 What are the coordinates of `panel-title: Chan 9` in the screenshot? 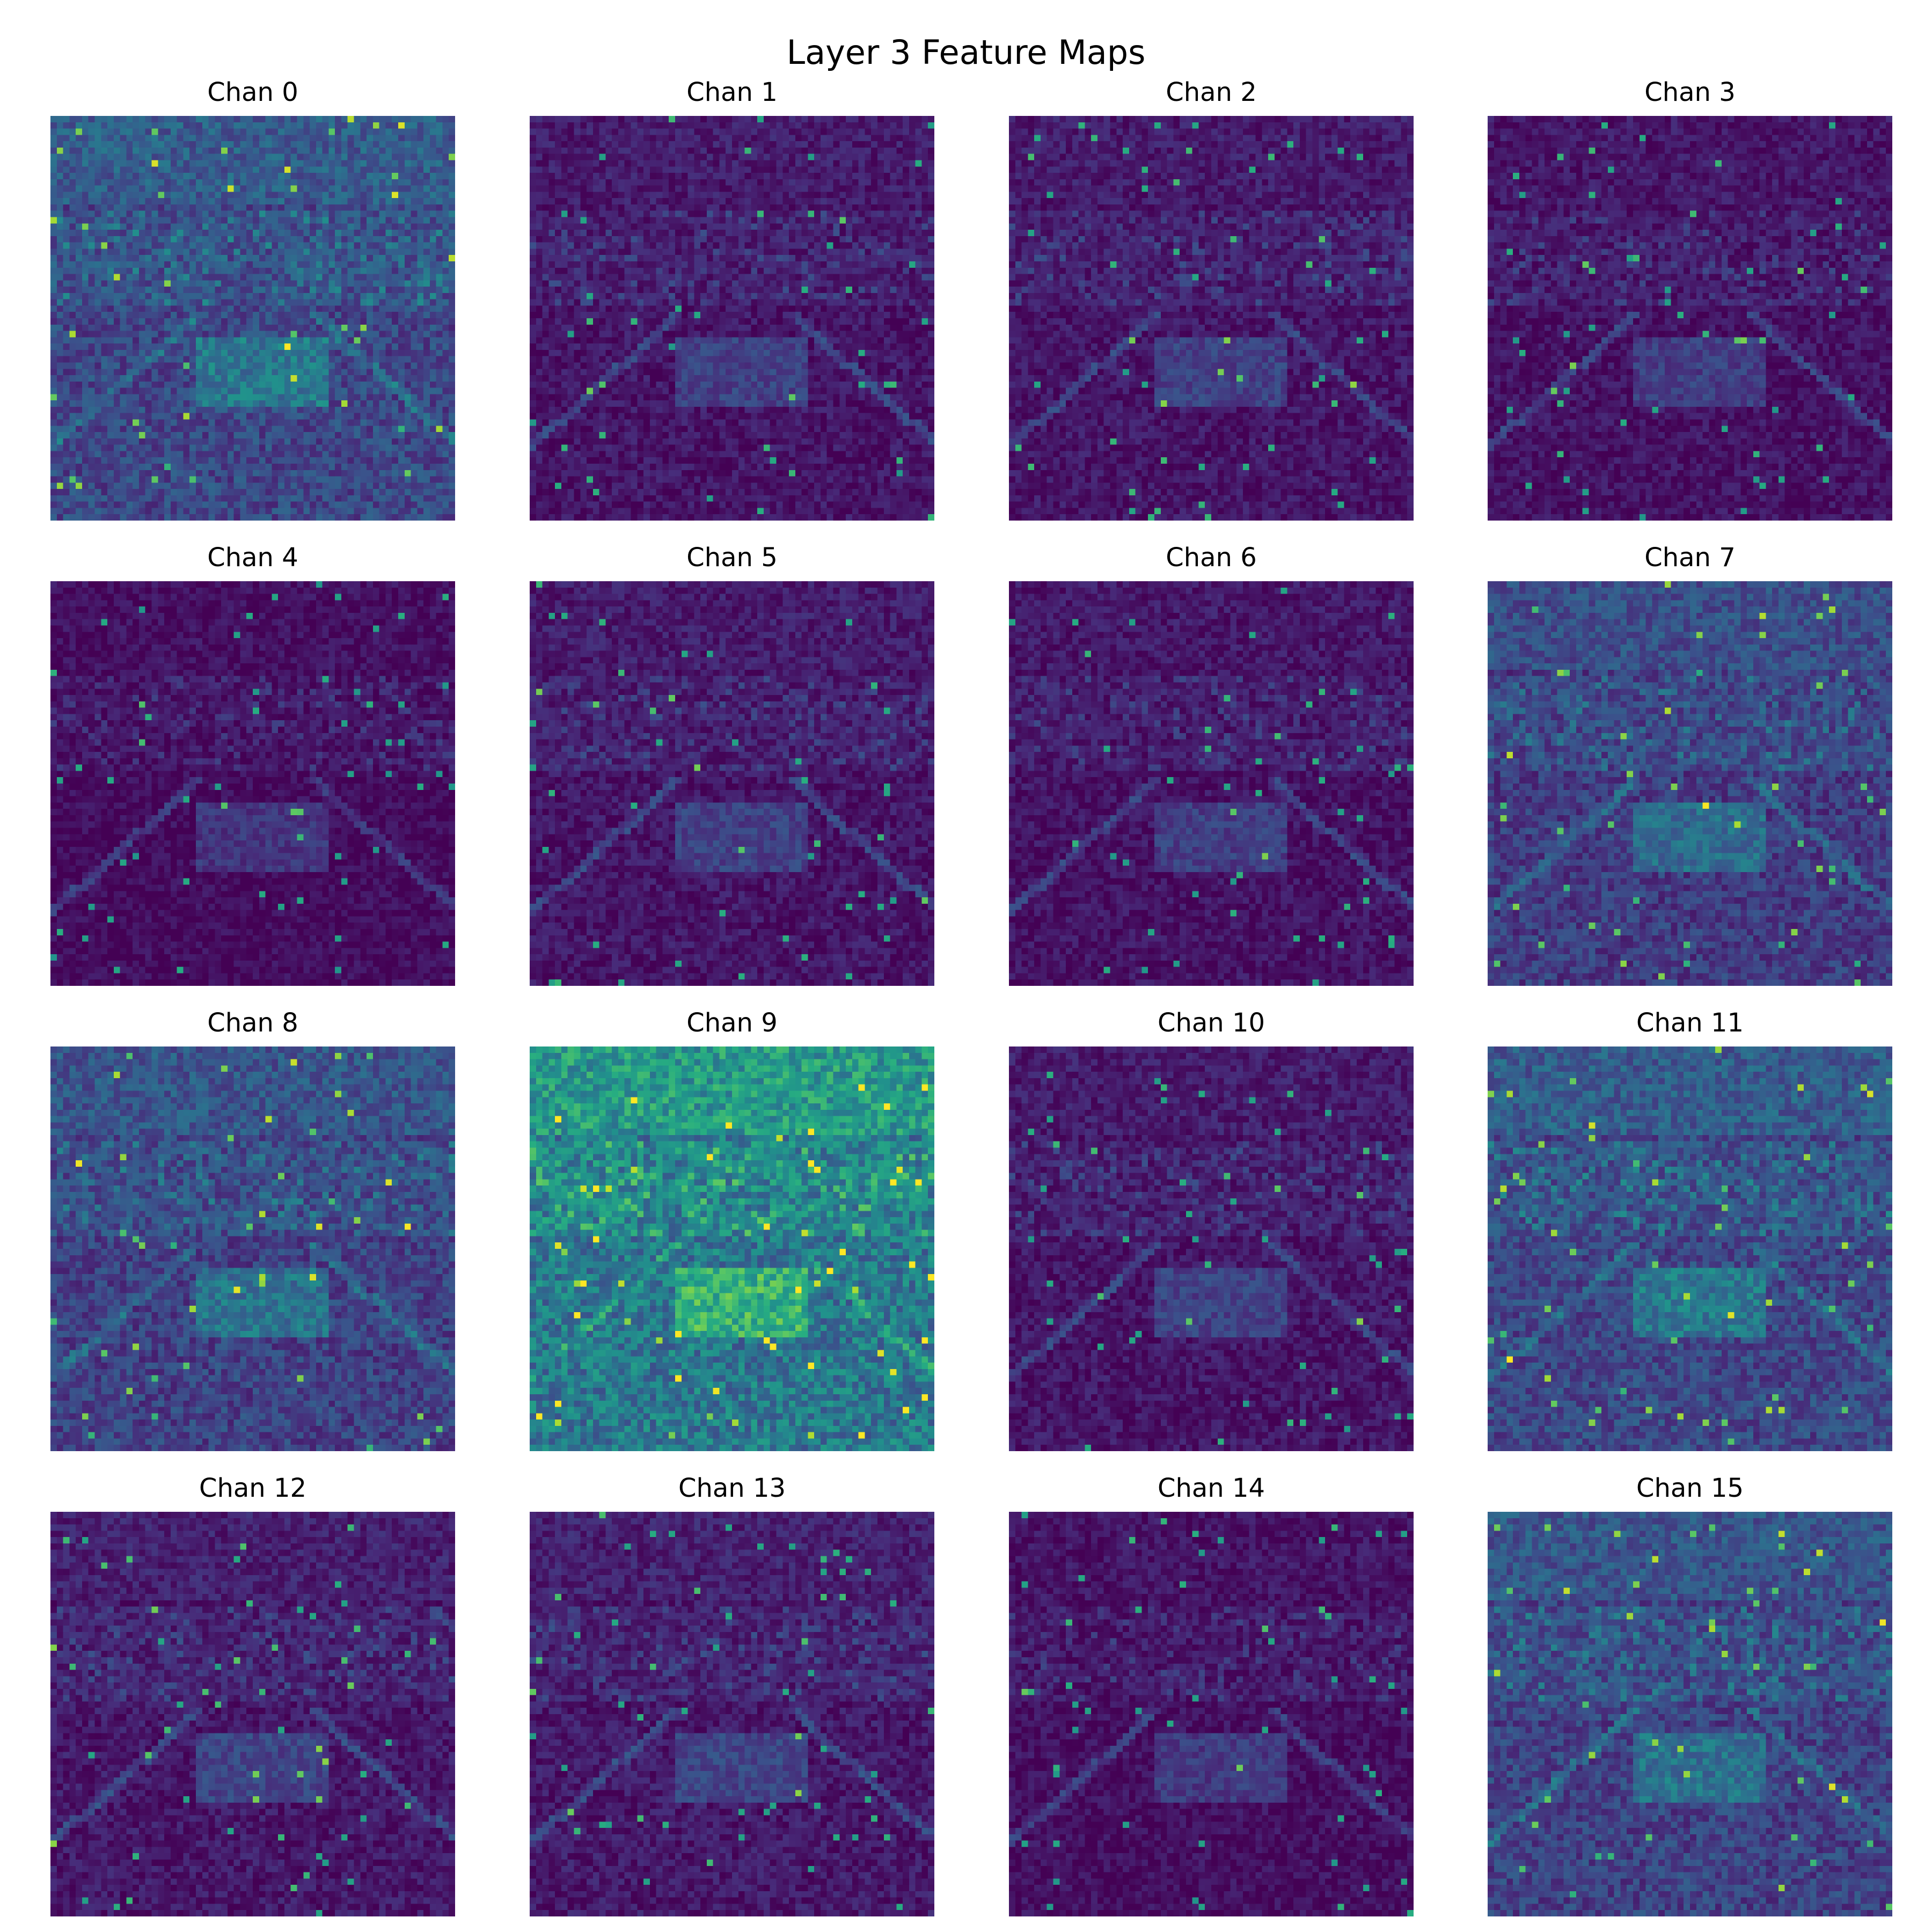 It's located at (732, 1023).